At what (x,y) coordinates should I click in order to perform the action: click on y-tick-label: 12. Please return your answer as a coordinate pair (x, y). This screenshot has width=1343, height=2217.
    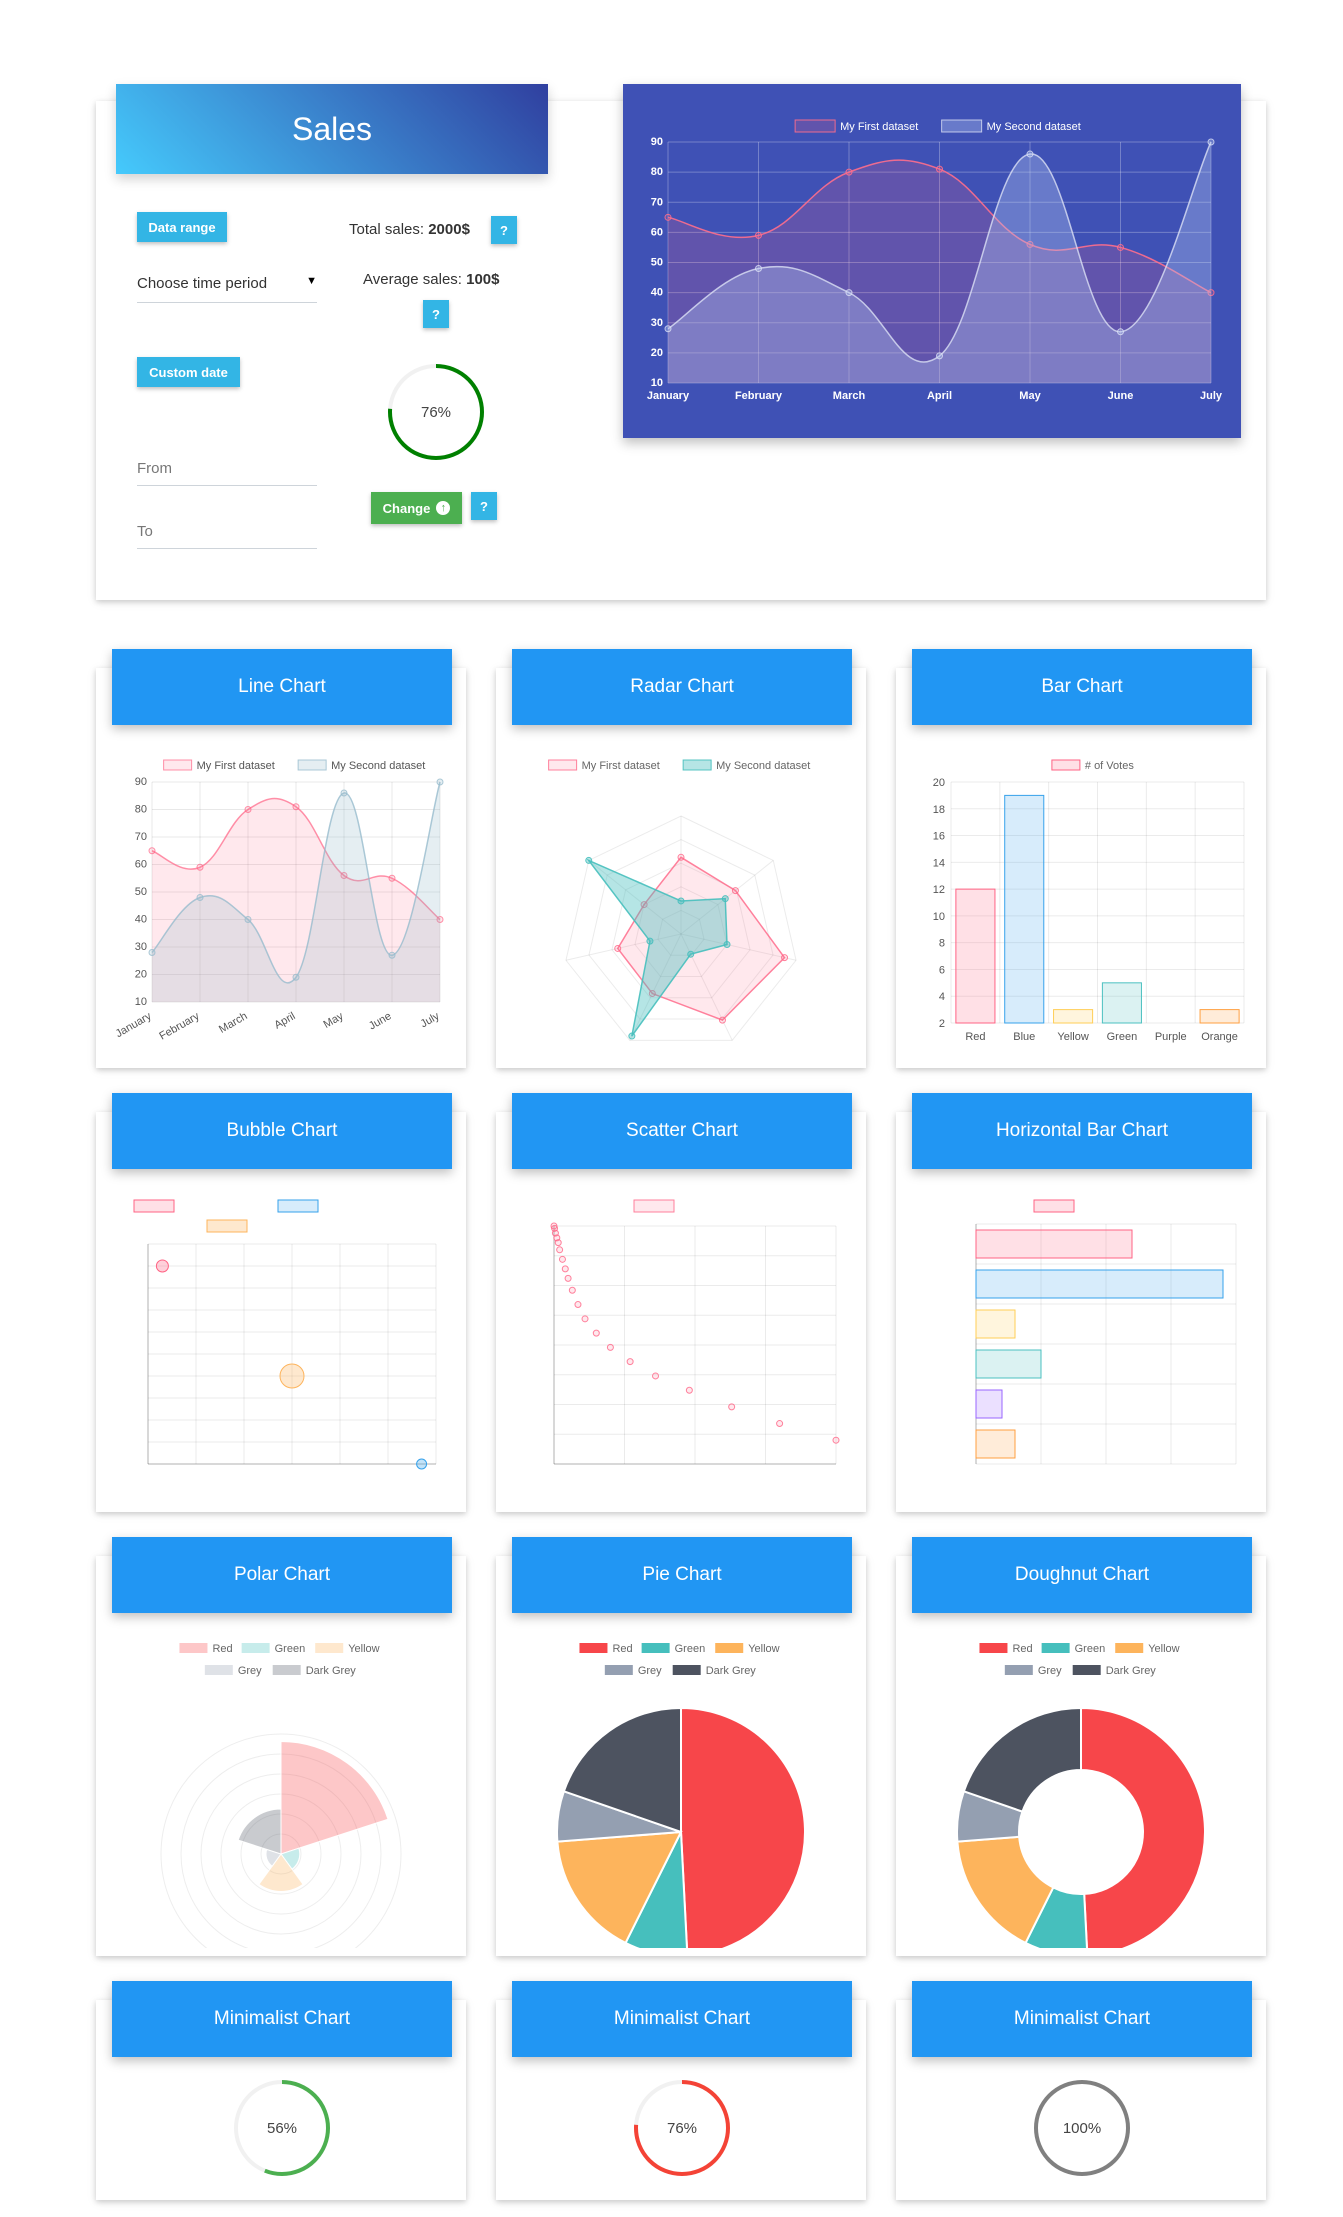
    Looking at the image, I should click on (939, 890).